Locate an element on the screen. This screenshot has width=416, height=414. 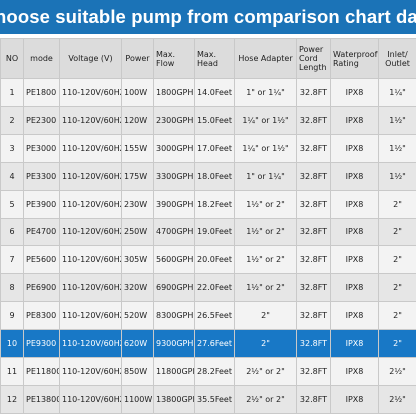
cell-no: 4 is located at coordinates (12, 176).